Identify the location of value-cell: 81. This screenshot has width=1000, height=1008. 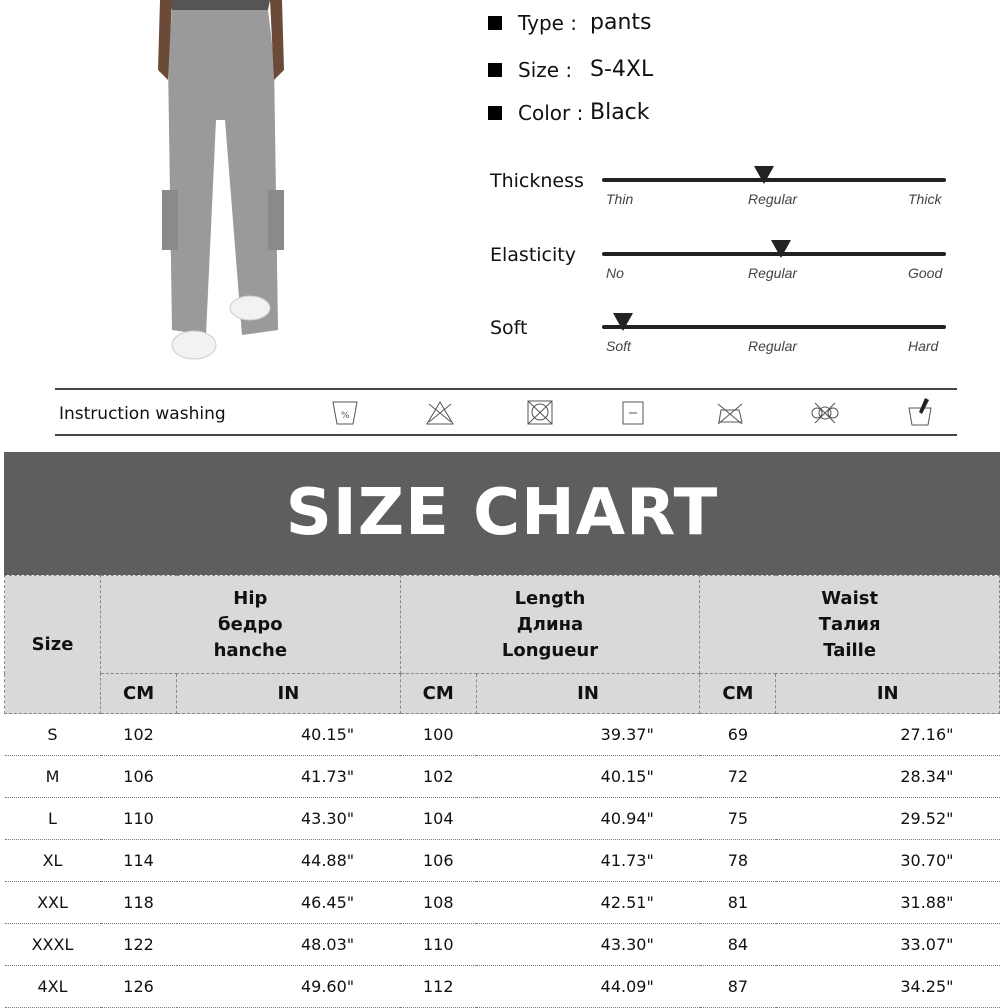
(737, 902).